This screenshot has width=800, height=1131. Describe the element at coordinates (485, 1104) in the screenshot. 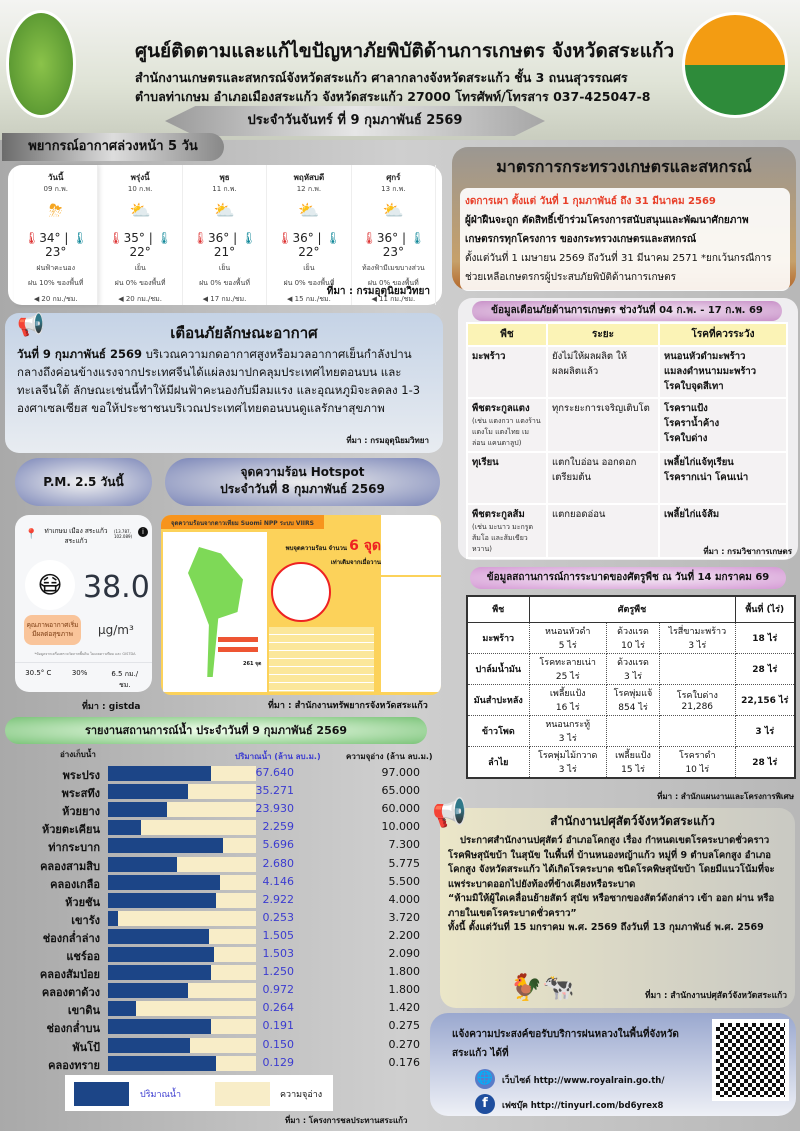

I see `facebook-icon: f` at that location.